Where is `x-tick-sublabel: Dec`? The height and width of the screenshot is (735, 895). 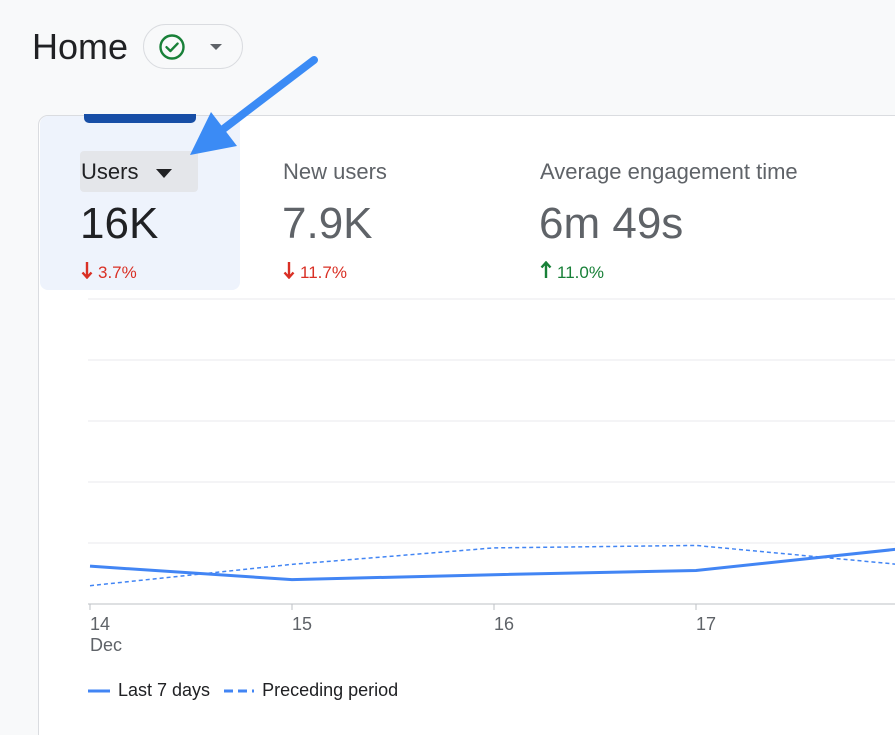
x-tick-sublabel: Dec is located at coordinates (106, 645).